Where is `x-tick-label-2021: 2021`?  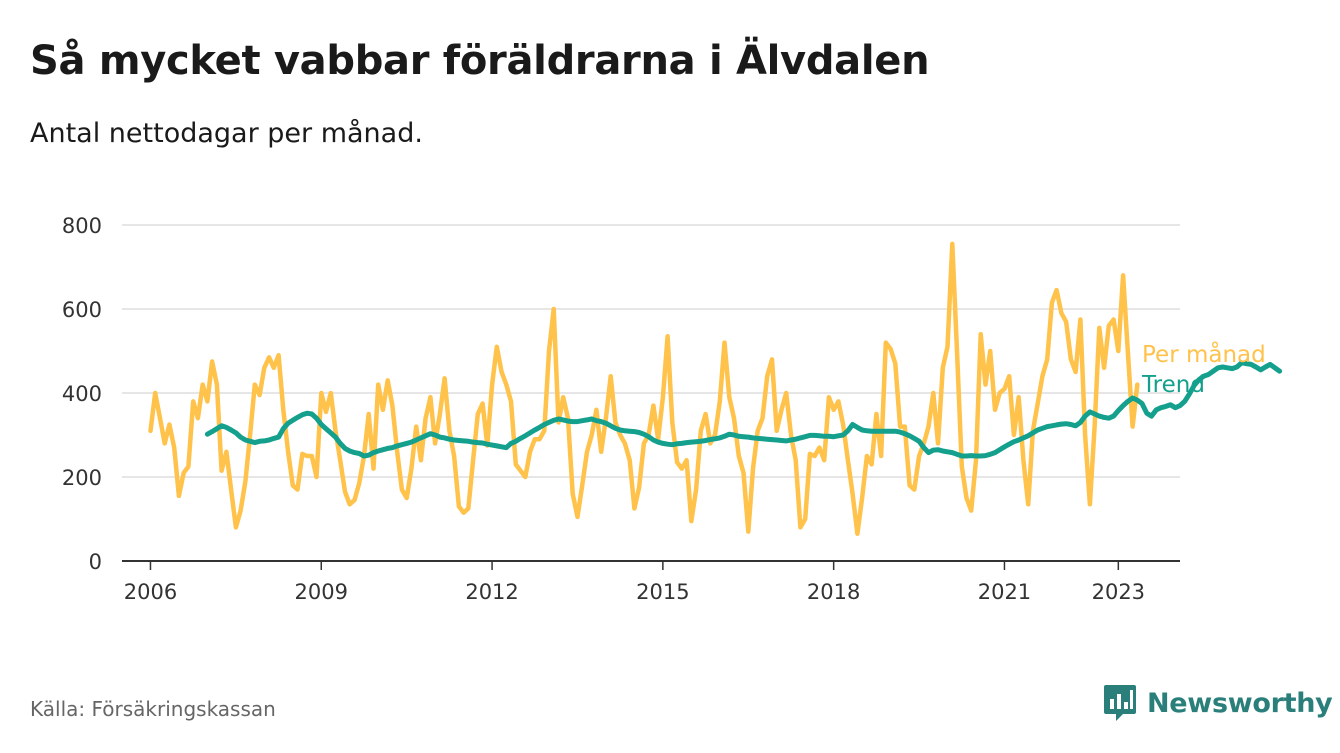
x-tick-label-2021: 2021 is located at coordinates (1004, 592).